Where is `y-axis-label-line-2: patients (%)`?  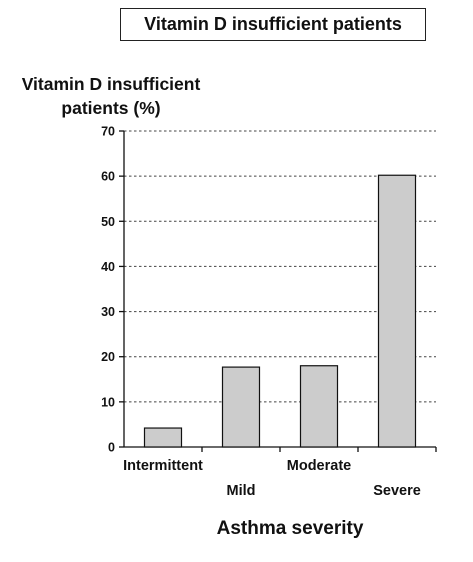 y-axis-label-line-2: patients (%) is located at coordinates (111, 108).